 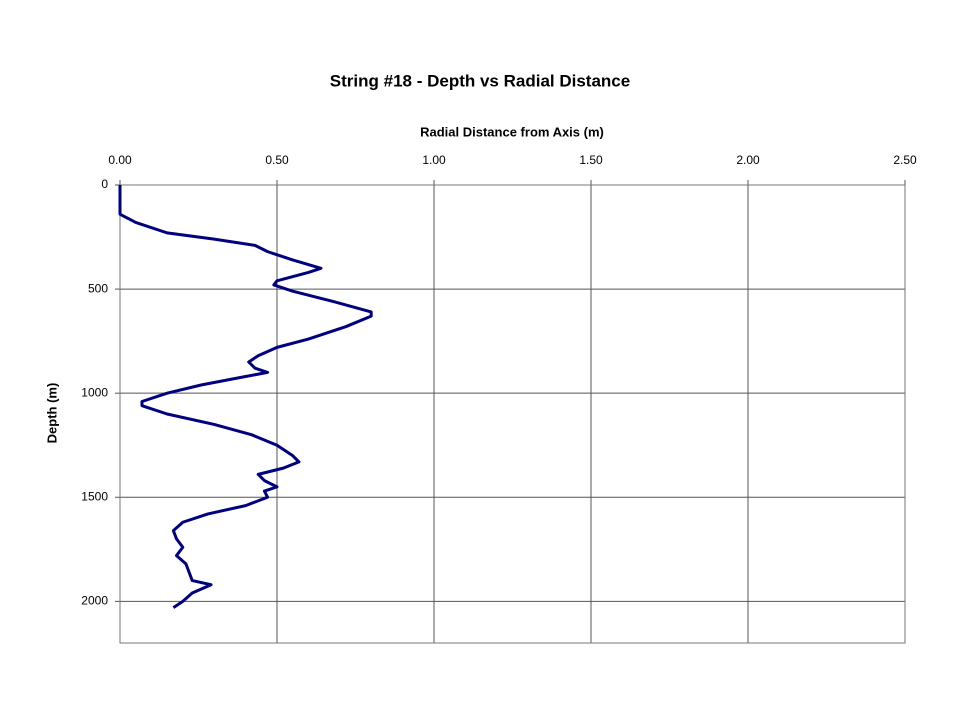 I want to click on x-tick-label: 0.50, so click(x=277, y=160).